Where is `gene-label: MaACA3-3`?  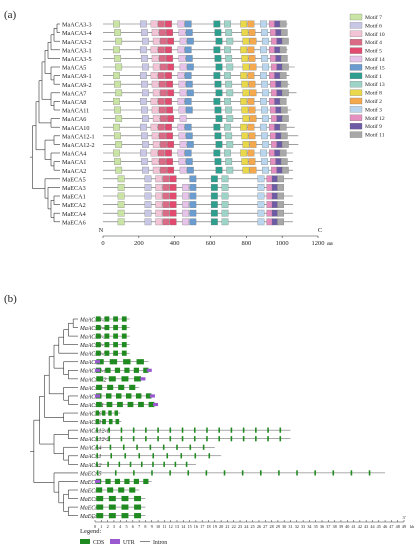
gene-label: MaACA3-3 is located at coordinates (93, 320).